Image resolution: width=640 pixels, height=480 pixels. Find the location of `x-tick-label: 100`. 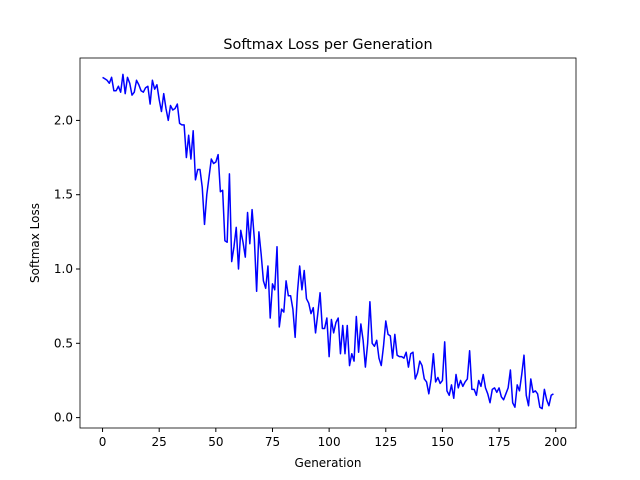

x-tick-label: 100 is located at coordinates (329, 442).